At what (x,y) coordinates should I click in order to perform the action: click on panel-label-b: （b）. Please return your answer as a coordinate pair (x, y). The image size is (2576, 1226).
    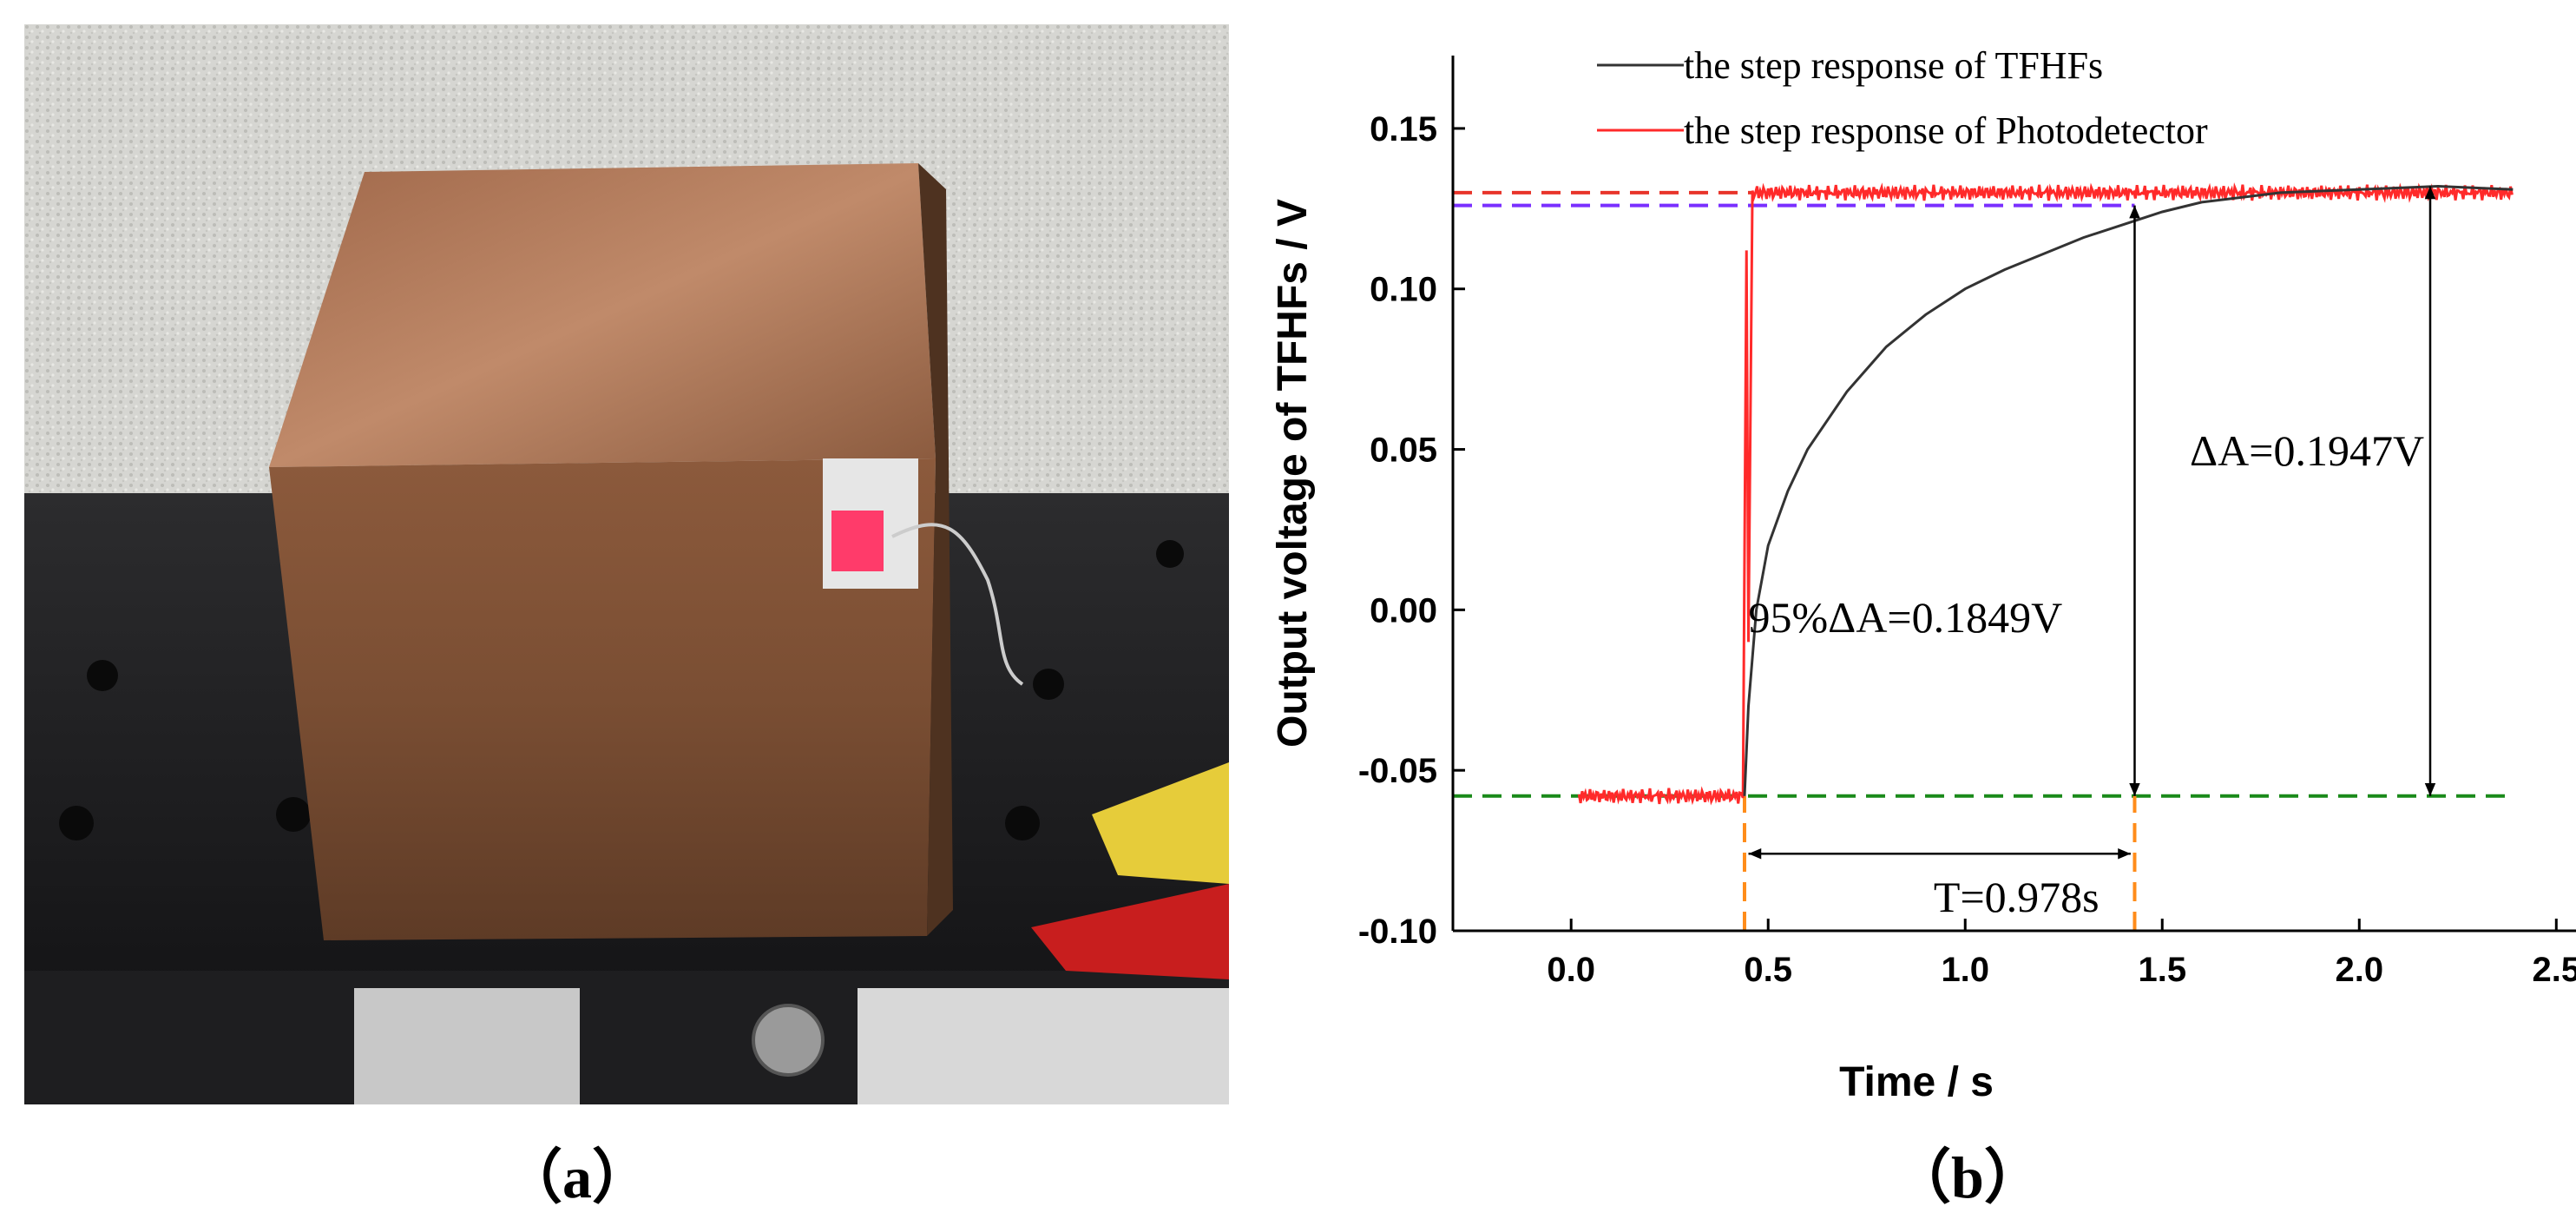
    Looking at the image, I should click on (1967, 1177).